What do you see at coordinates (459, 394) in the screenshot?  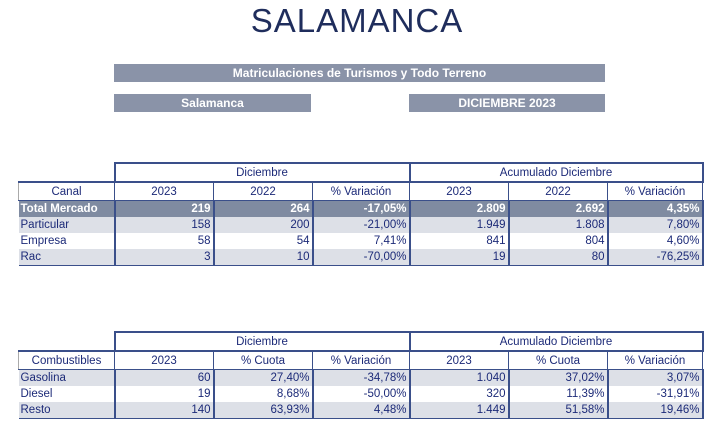 I see `cell-value: 320` at bounding box center [459, 394].